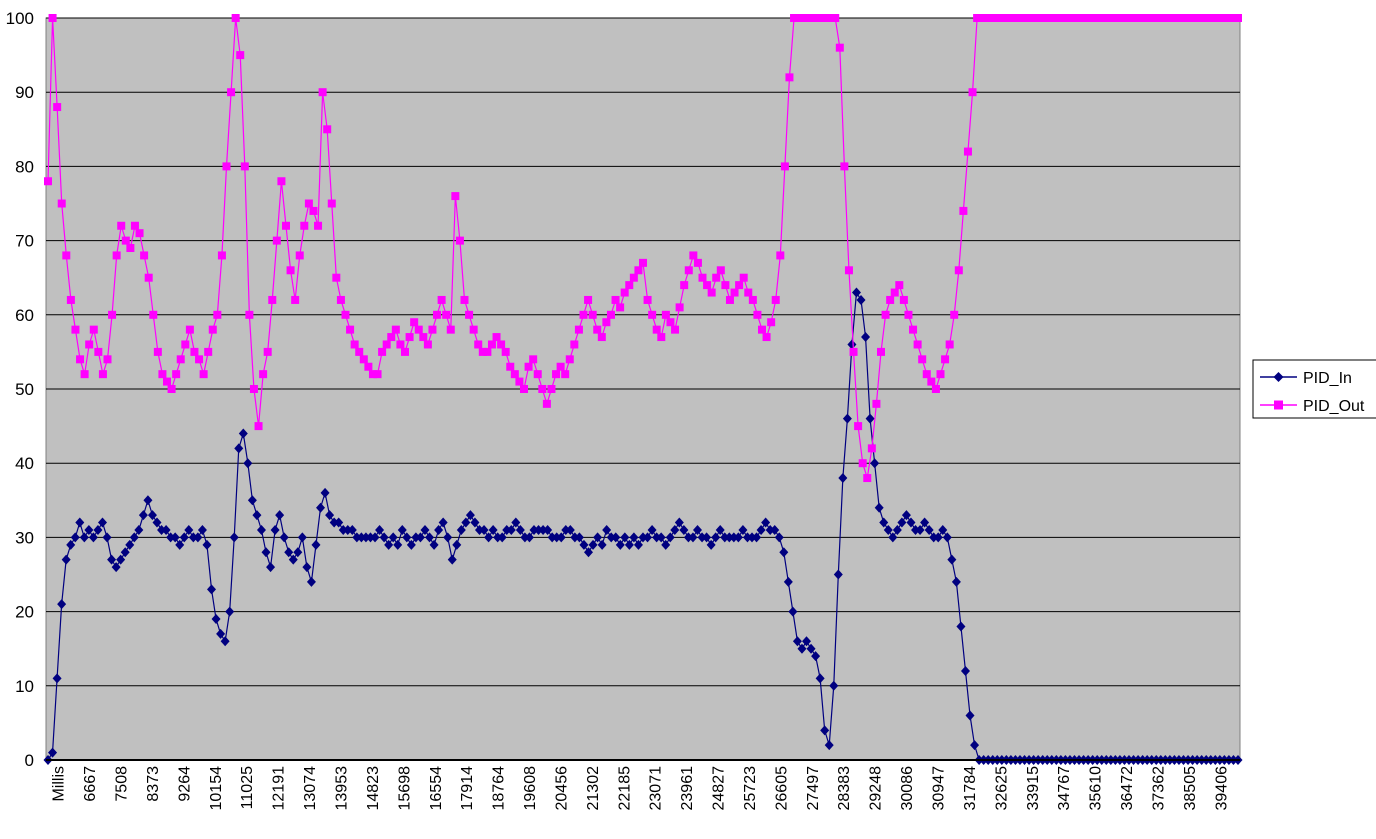 This screenshot has width=1376, height=839. I want to click on x-tick-label: 14823, so click(373, 788).